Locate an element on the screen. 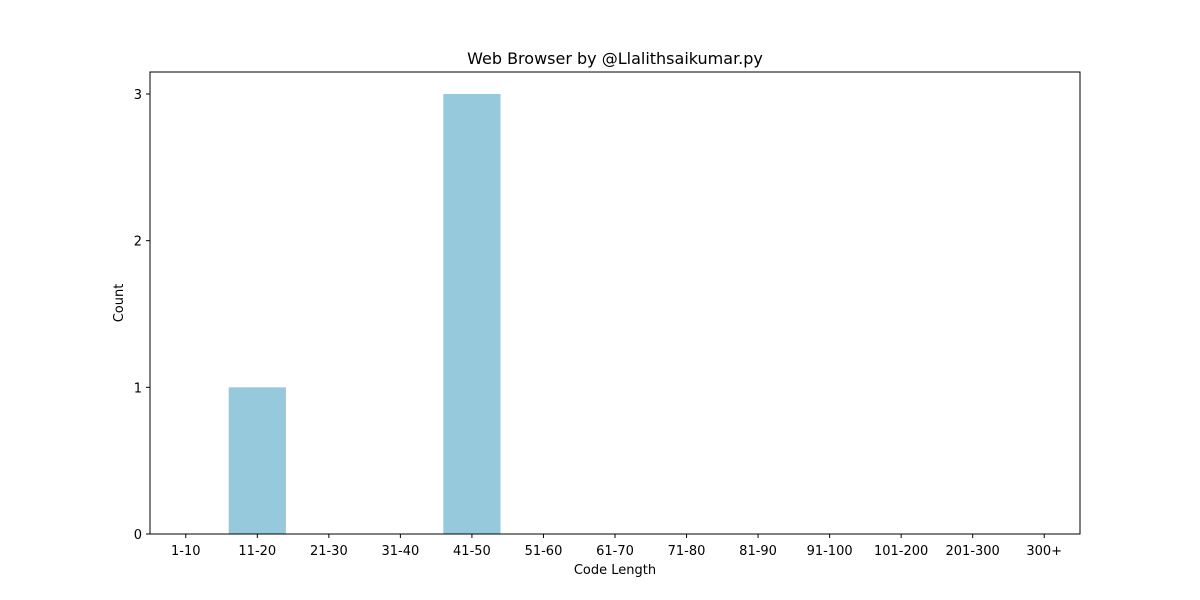  y-tick-label: 2 is located at coordinates (138, 242).